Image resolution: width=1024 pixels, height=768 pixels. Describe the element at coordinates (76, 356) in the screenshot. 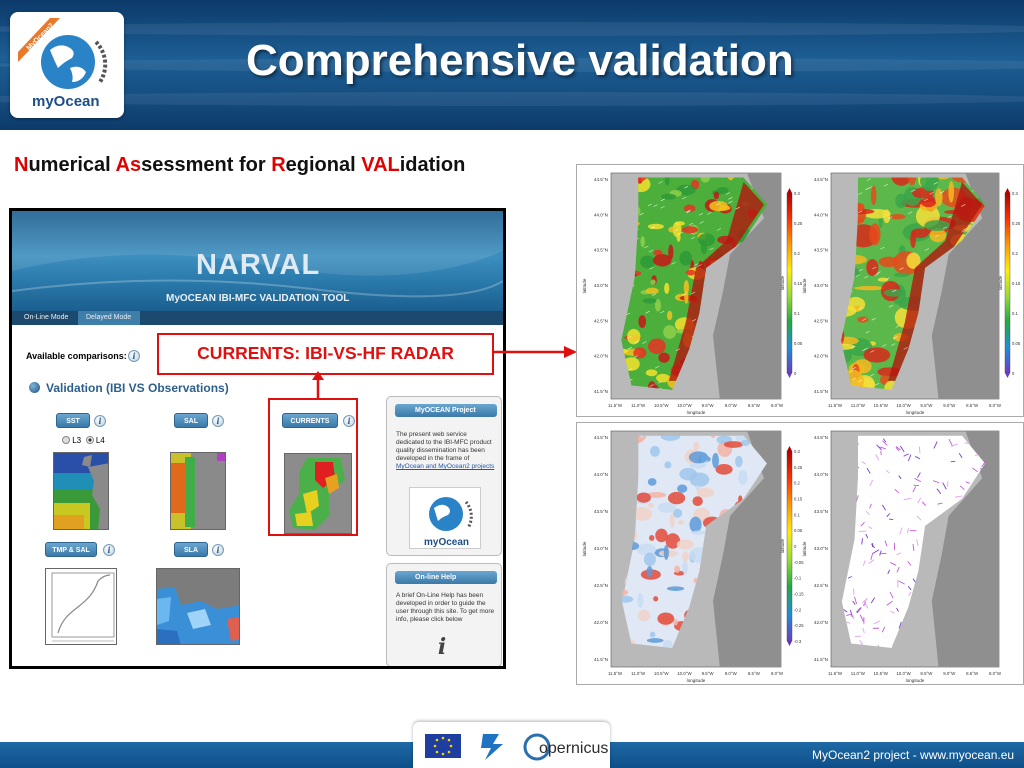

I see `available-comparisons-label: Available comparisons:` at that location.